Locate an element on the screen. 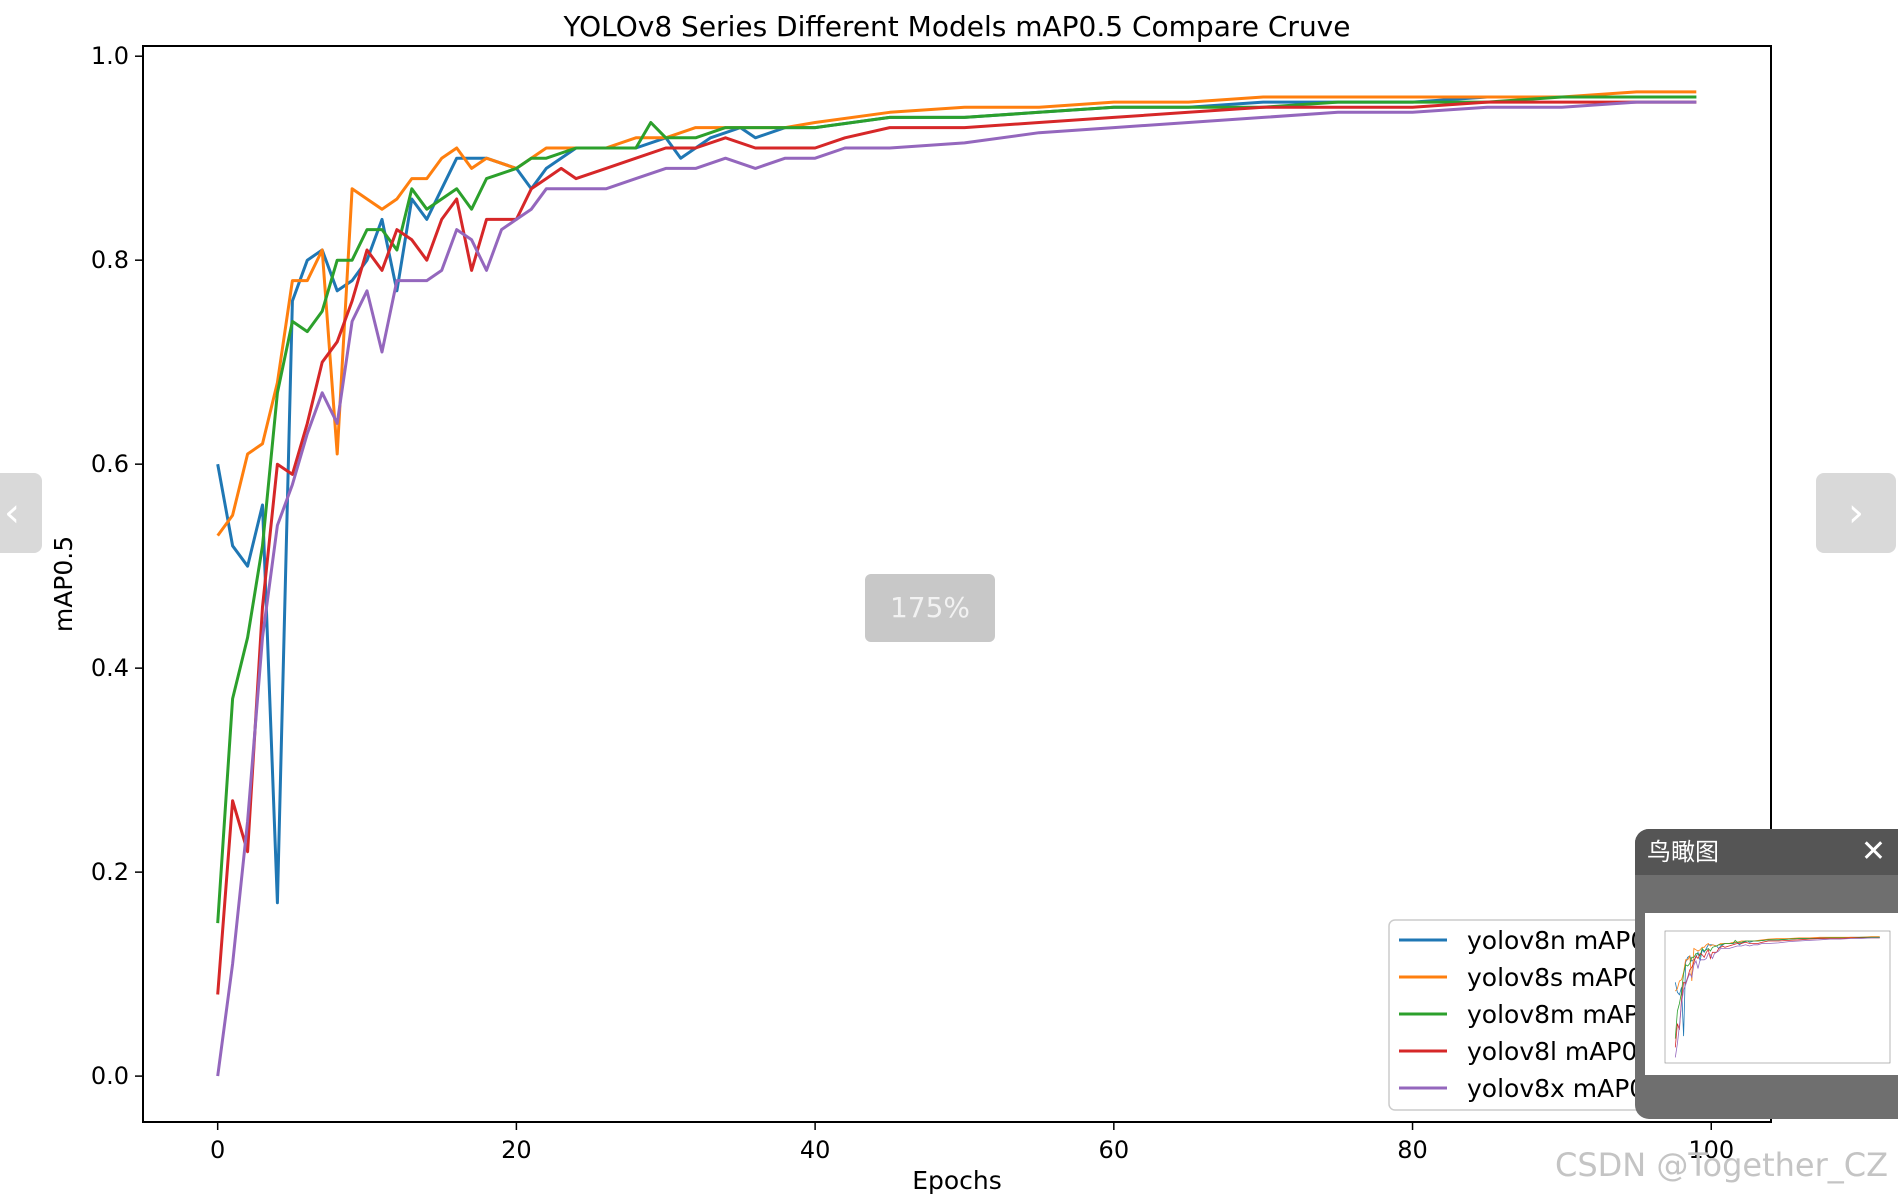  birdseye-thumbnail is located at coordinates (1771, 994).